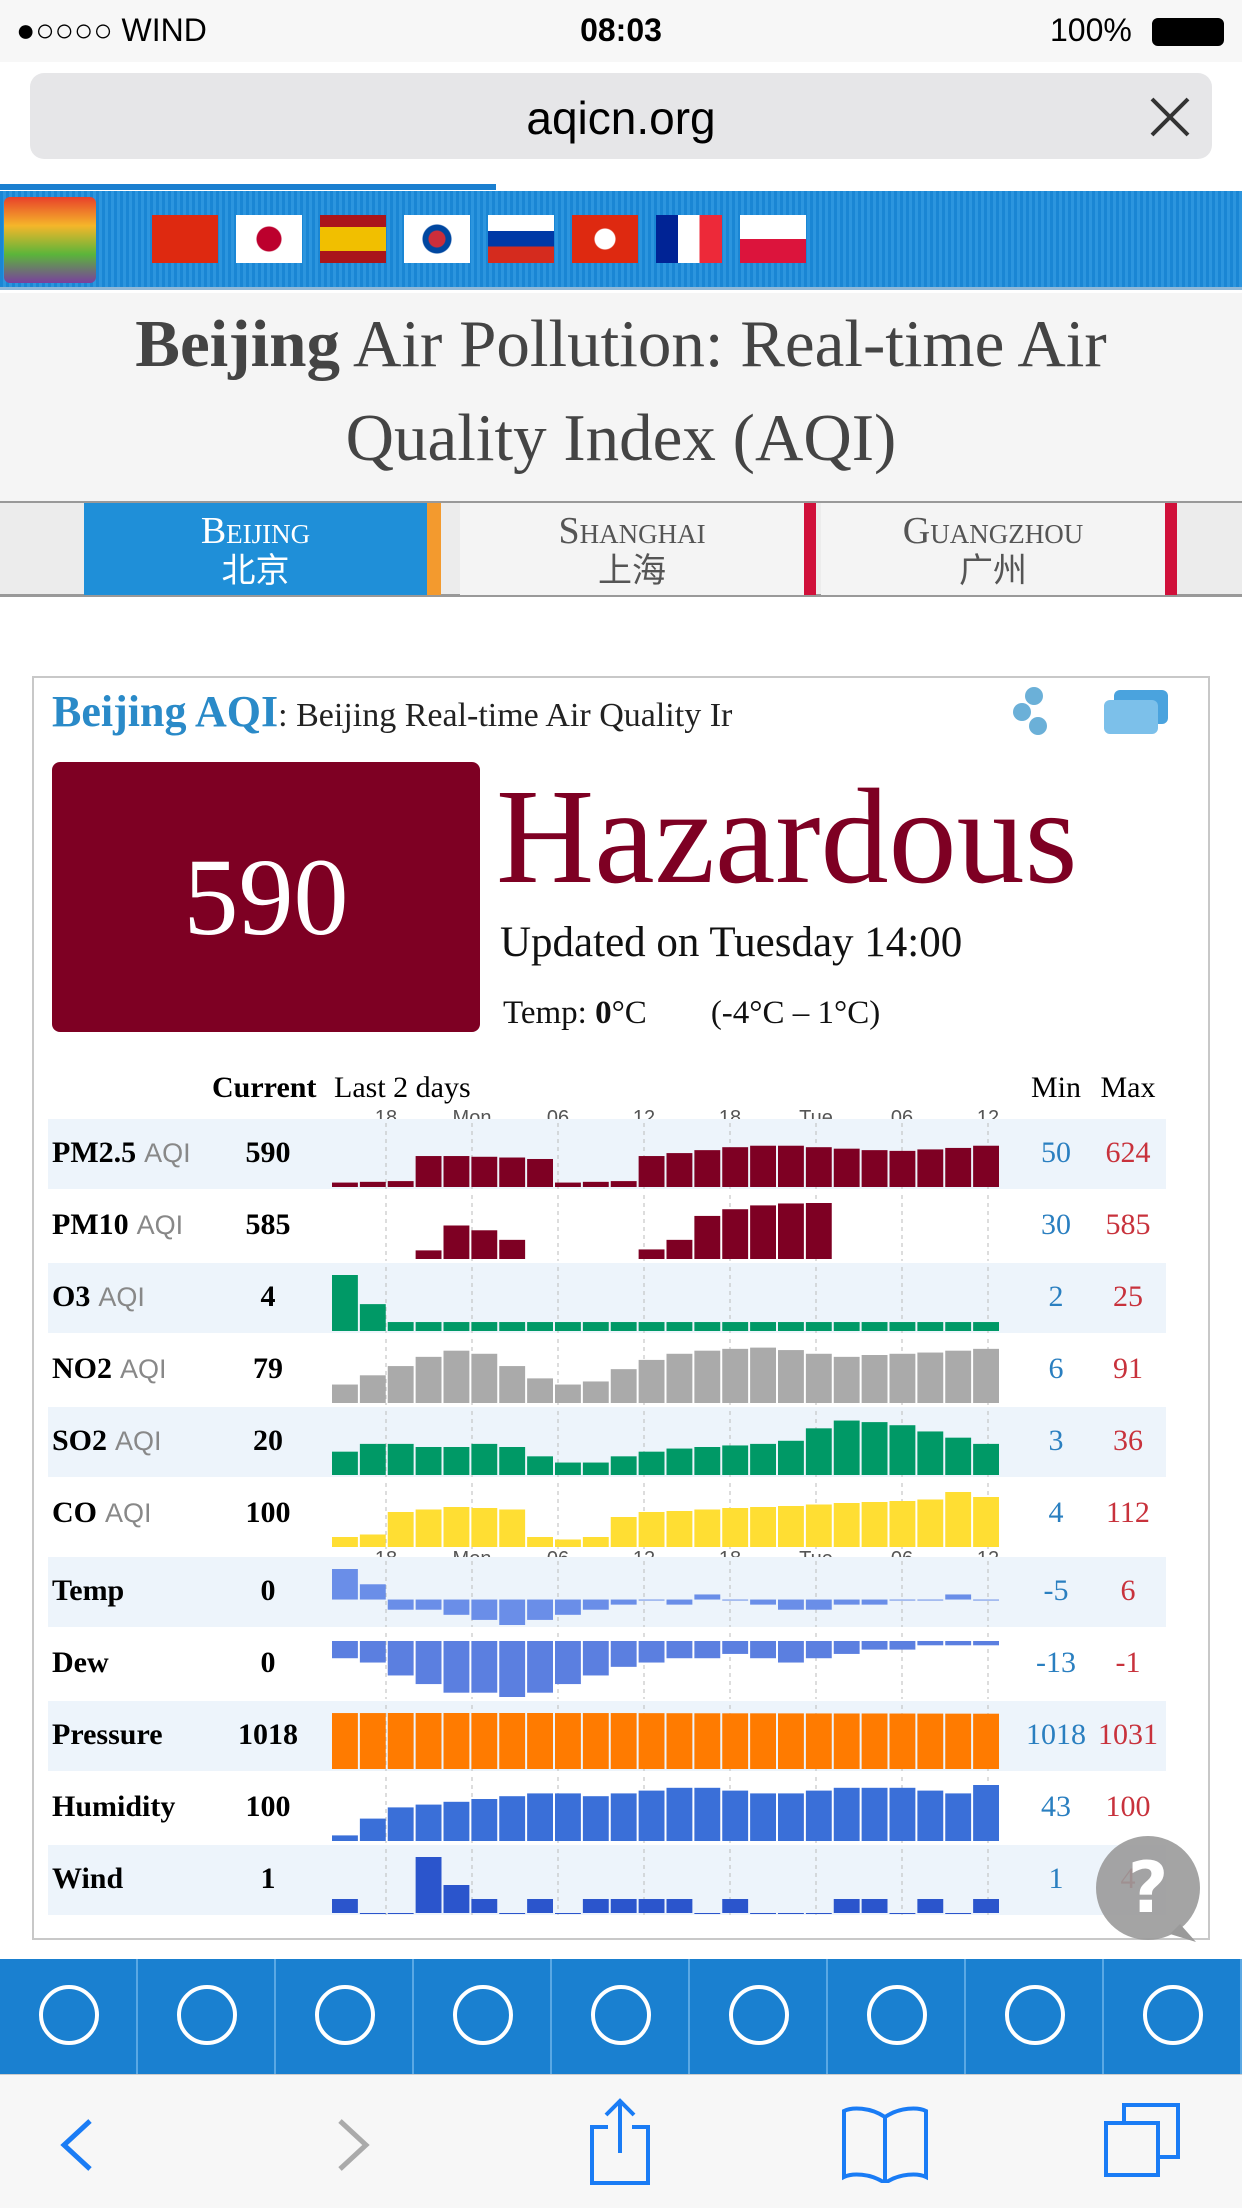 The width and height of the screenshot is (1242, 2208). Describe the element at coordinates (787, 837) in the screenshot. I see `aqi-level: Hazardous` at that location.